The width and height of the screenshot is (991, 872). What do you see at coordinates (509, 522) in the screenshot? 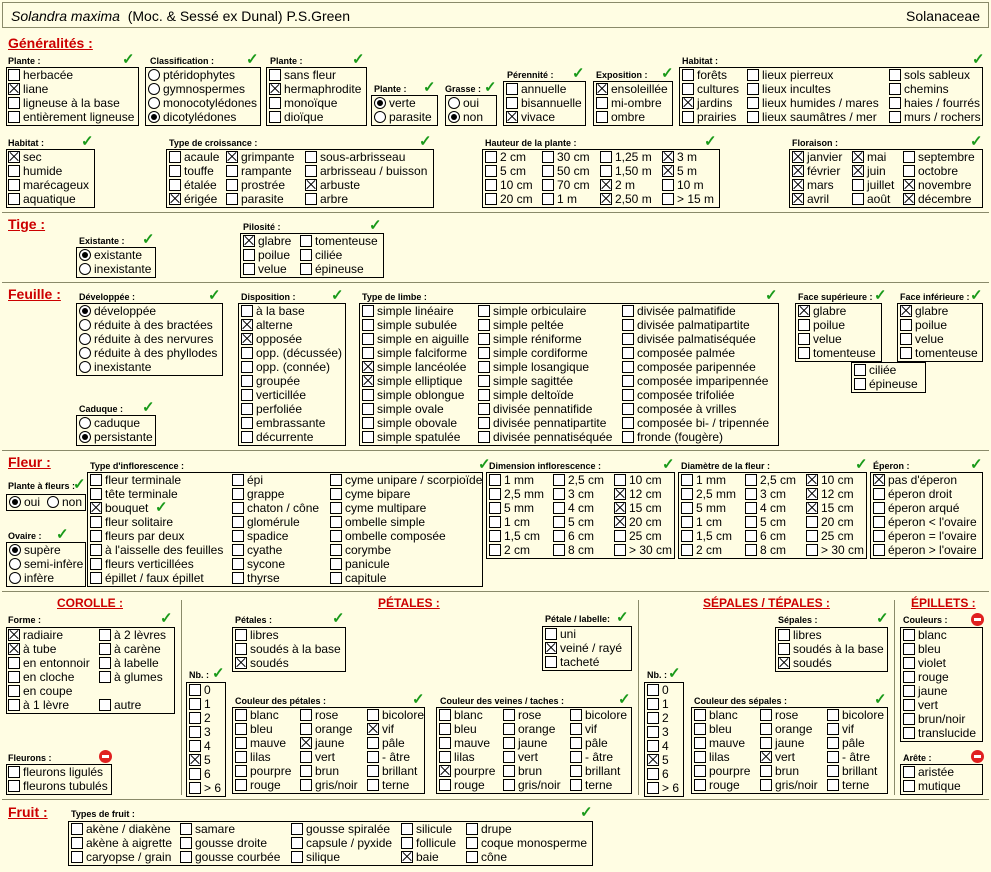
I see `checkbox-diminflo: 1 cm` at bounding box center [509, 522].